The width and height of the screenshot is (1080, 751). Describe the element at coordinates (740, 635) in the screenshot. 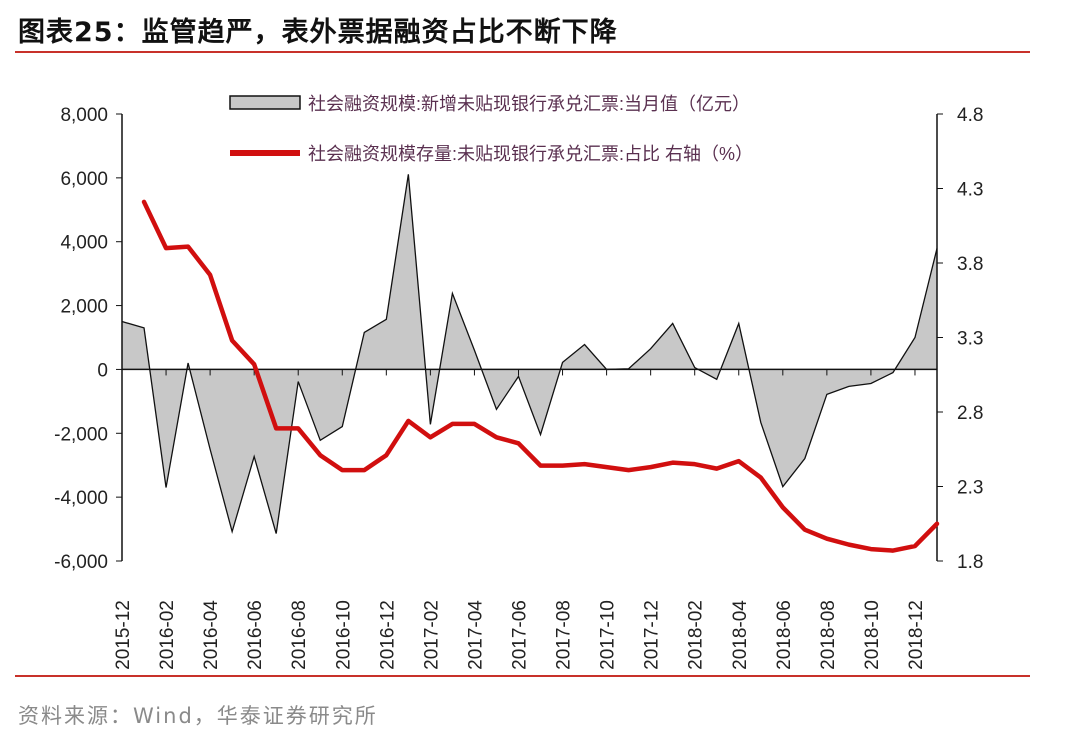

I see `x-tick-label: 2018-04` at that location.